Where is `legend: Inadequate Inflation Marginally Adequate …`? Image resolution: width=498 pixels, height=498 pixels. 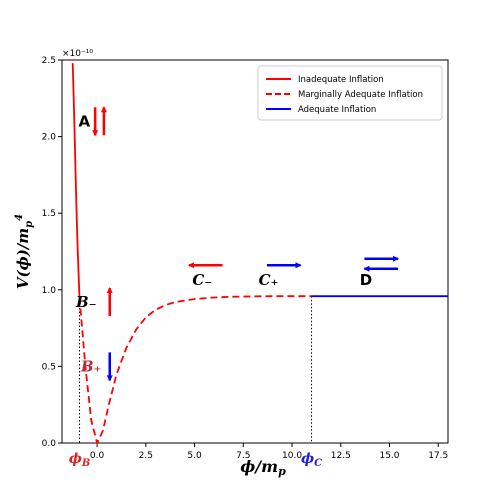
legend: Inadequate Inflation Marginally Adequate … is located at coordinates (350, 93).